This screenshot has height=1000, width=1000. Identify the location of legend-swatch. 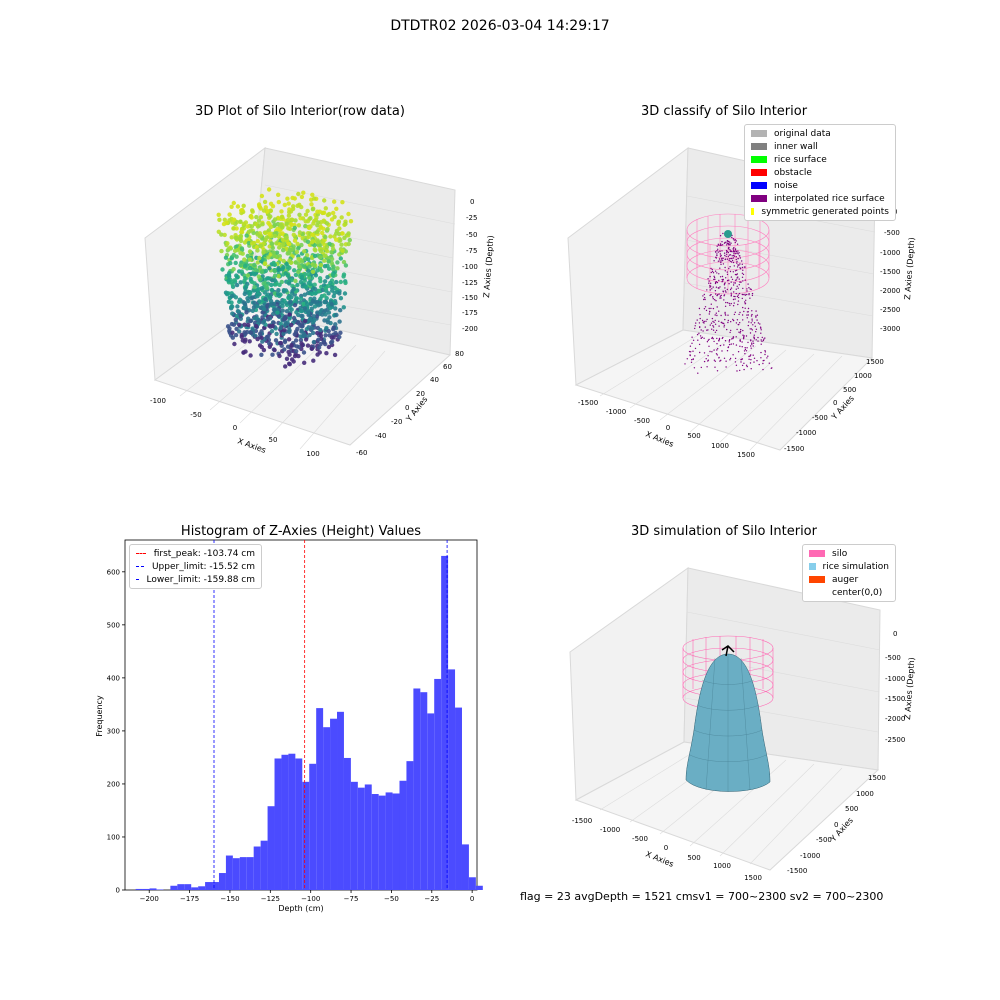
(812, 566).